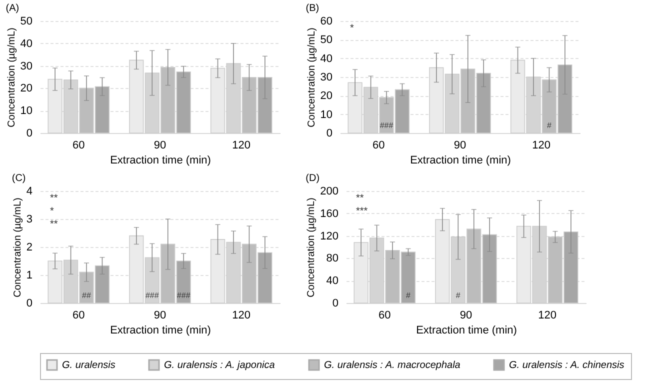 The height and width of the screenshot is (385, 667). Describe the element at coordinates (326, 22) in the screenshot. I see `y-tick-label: 60` at that location.